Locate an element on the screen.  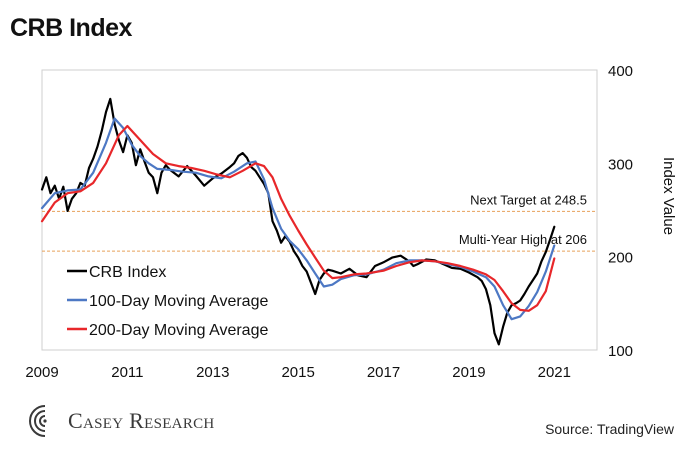
x-tick-2021: 2021 is located at coordinates (554, 372).